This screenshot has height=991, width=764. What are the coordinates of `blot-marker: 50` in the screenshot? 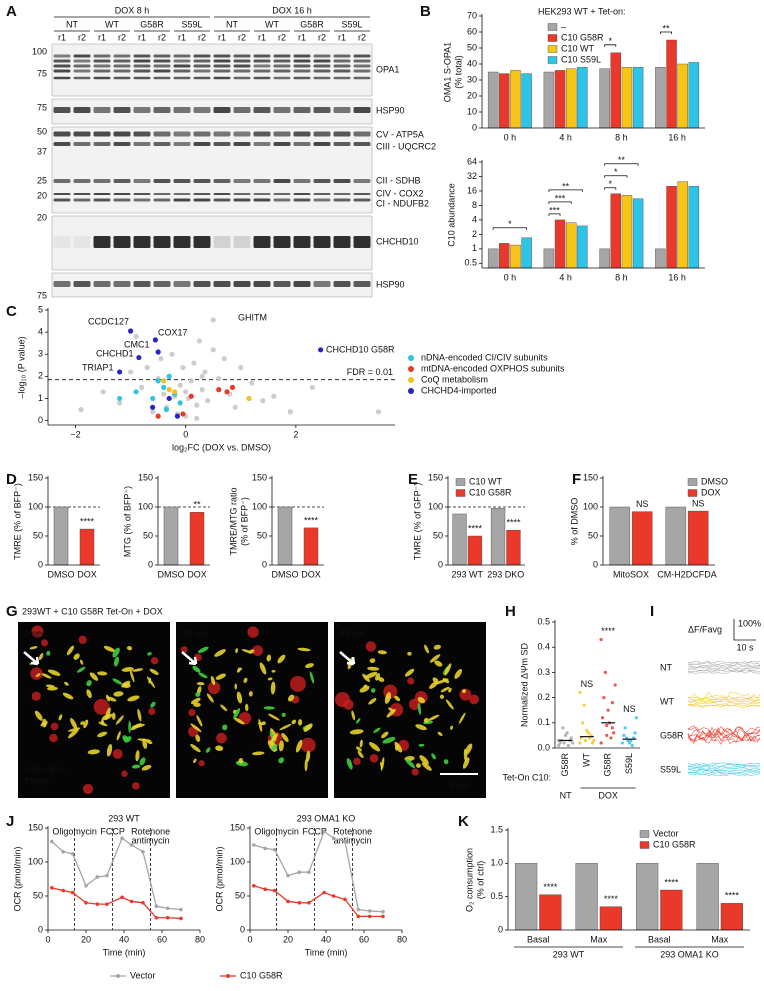 It's located at (42, 131).